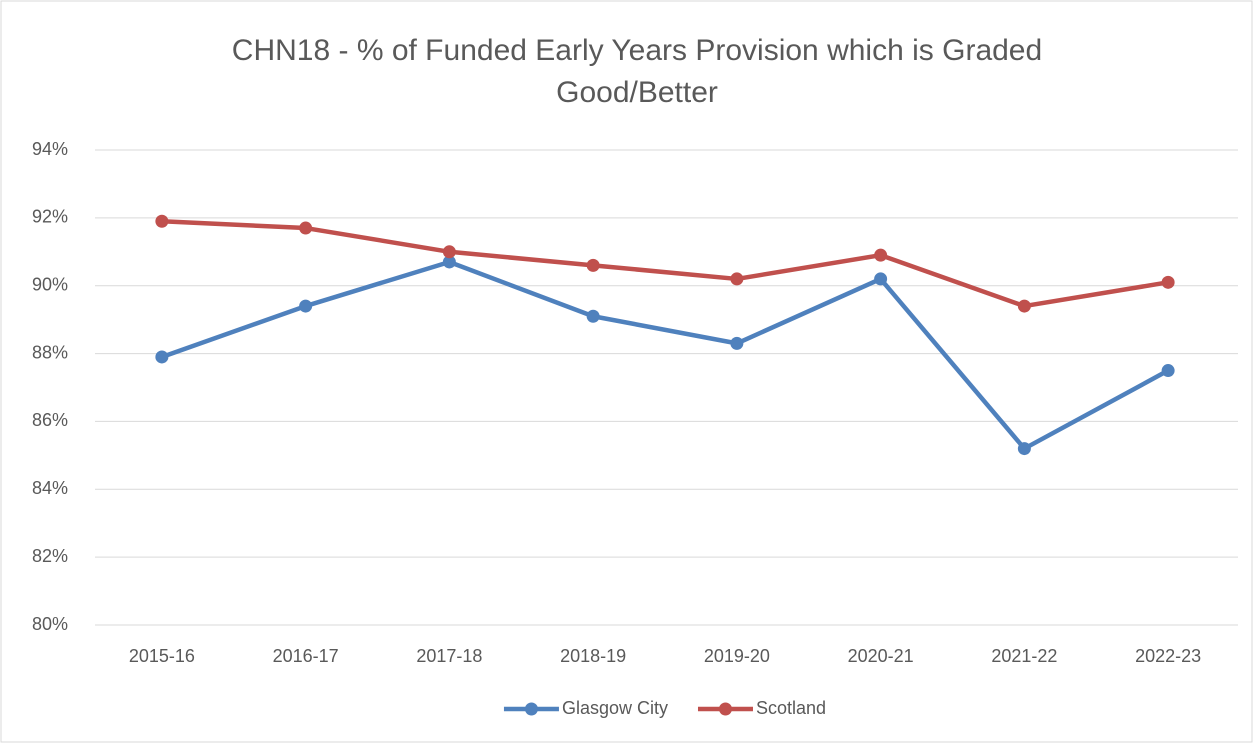  What do you see at coordinates (50, 284) in the screenshot?
I see `y-tick-label: 90%` at bounding box center [50, 284].